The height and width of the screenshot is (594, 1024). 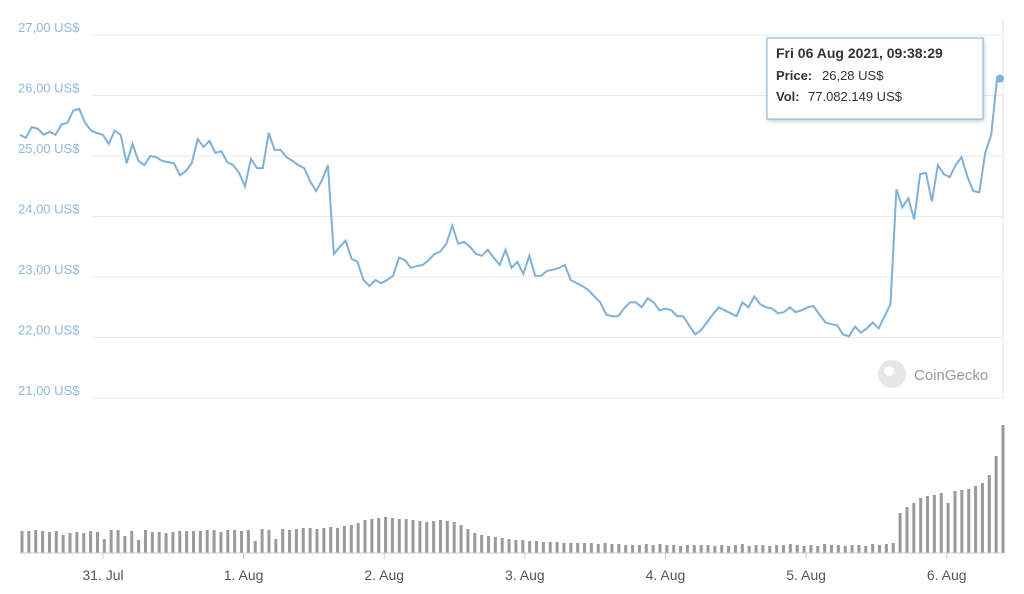 I want to click on tooltip-box, so click(x=875, y=78).